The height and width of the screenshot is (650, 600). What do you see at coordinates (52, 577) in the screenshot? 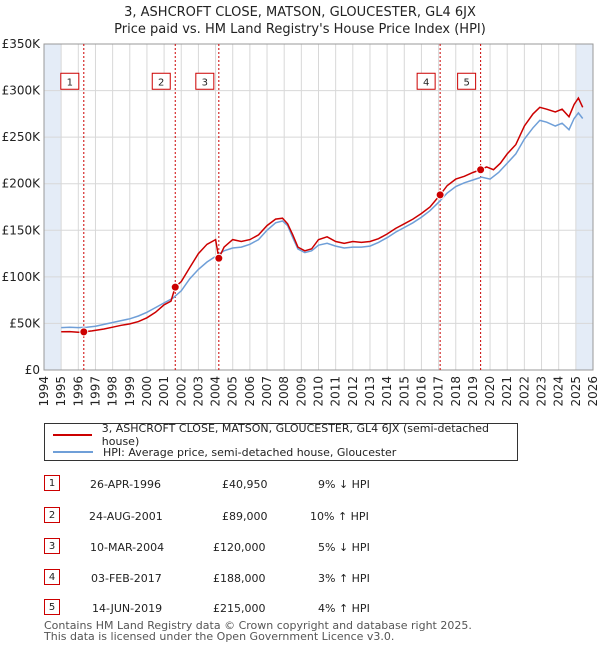
I see `sale-number: 4` at bounding box center [52, 577].